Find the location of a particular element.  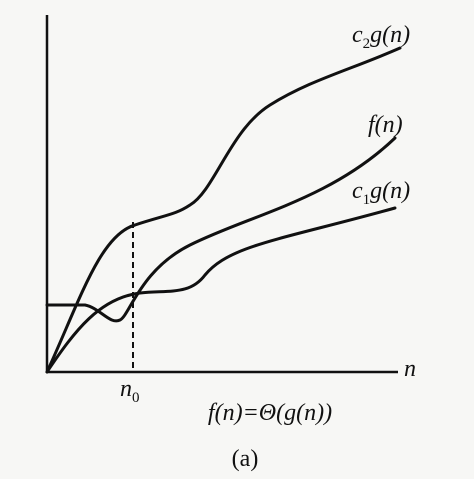

threshold-label: n0 is located at coordinates (130, 391).